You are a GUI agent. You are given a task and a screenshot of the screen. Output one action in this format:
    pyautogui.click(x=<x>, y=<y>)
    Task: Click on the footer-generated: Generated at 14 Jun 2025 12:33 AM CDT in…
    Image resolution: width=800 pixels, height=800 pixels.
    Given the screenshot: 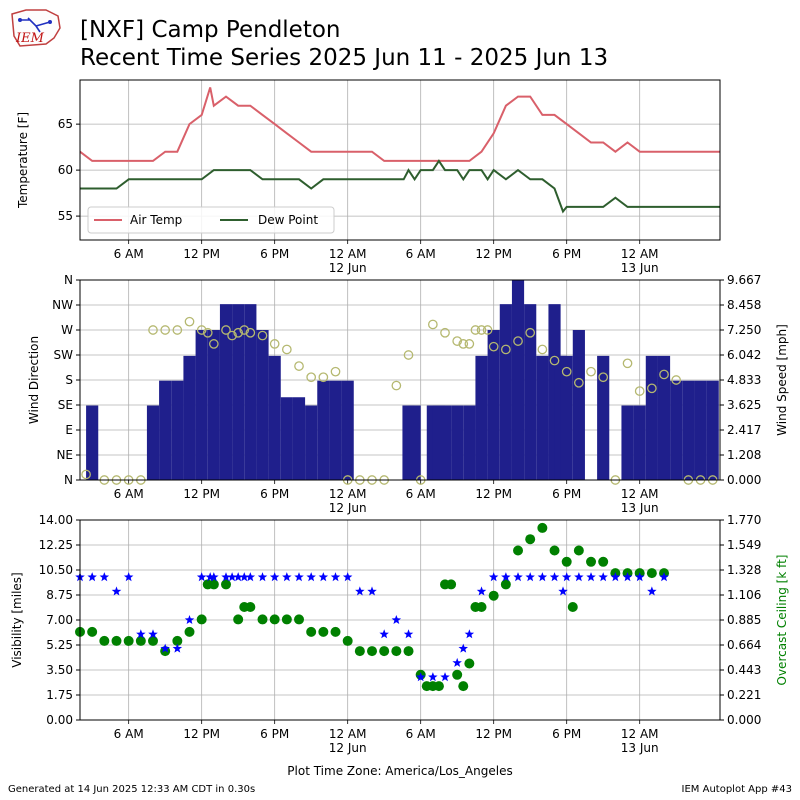 What is the action you would take?
    pyautogui.click(x=132, y=789)
    